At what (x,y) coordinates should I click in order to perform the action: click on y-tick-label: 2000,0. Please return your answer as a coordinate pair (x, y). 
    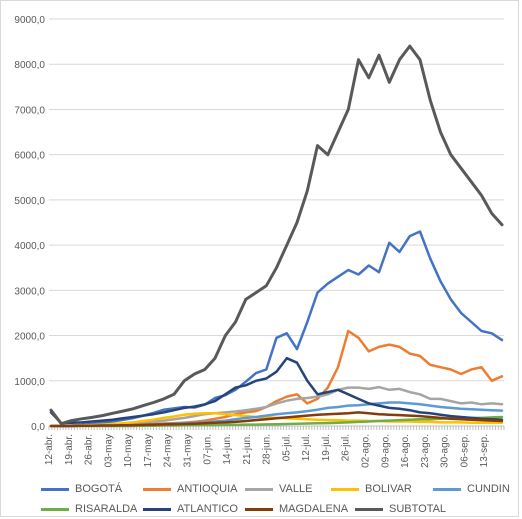
    Looking at the image, I should click on (29, 337).